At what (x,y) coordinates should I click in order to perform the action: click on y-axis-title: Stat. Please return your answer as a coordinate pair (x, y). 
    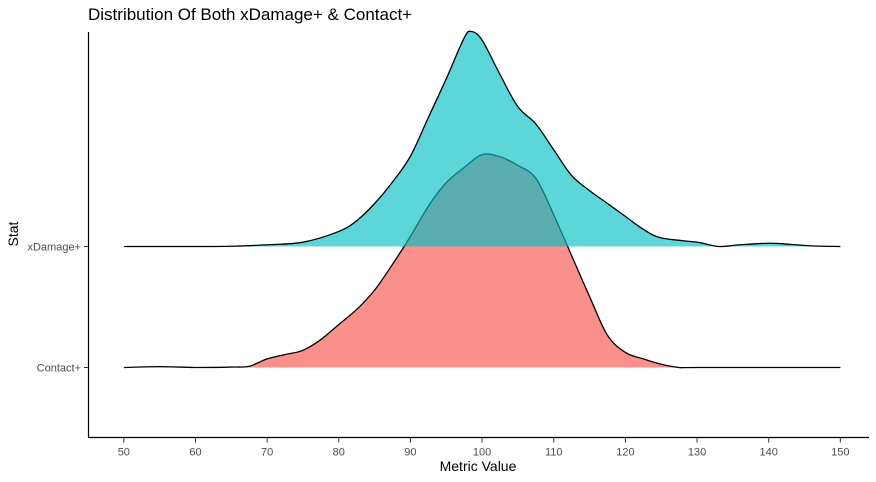
    Looking at the image, I should click on (13, 233).